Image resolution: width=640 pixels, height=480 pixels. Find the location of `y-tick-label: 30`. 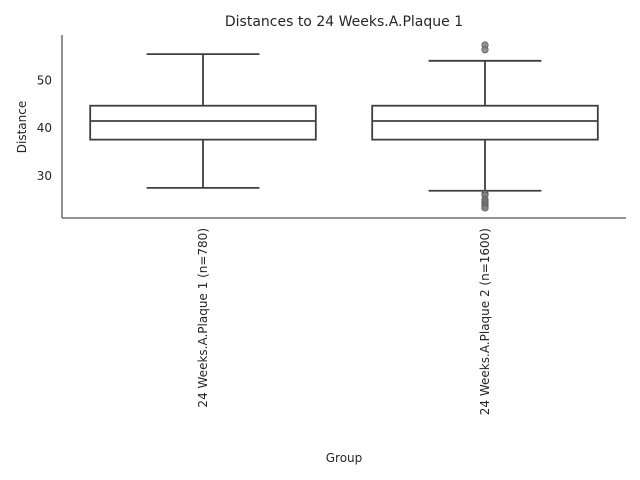

y-tick-label: 30 is located at coordinates (44, 176).